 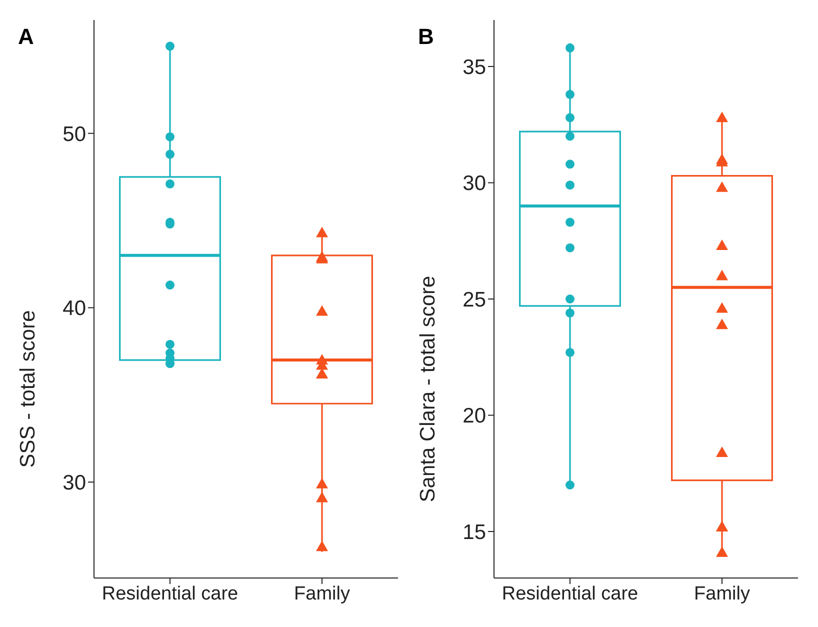 What do you see at coordinates (74, 308) in the screenshot?
I see `y-tick-label: 40` at bounding box center [74, 308].